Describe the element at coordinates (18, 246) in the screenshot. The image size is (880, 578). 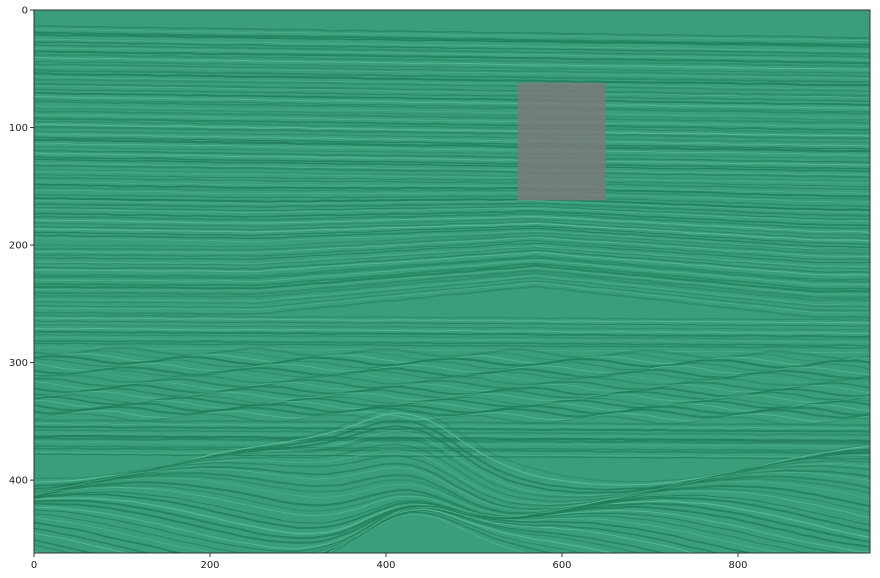
I see `y-tick-label: 200` at that location.